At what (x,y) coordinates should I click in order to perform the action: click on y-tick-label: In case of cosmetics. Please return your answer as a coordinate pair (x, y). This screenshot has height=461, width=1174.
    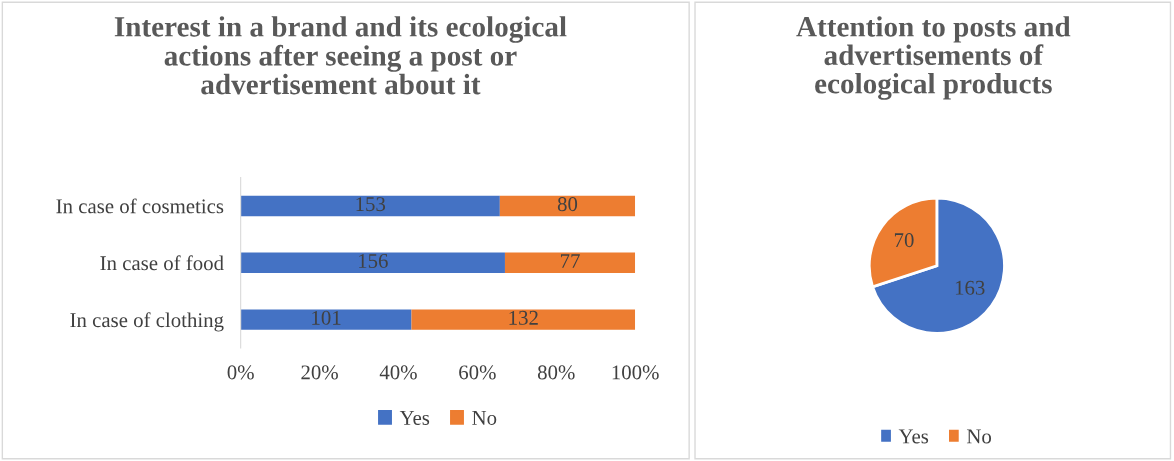
    Looking at the image, I should click on (140, 206).